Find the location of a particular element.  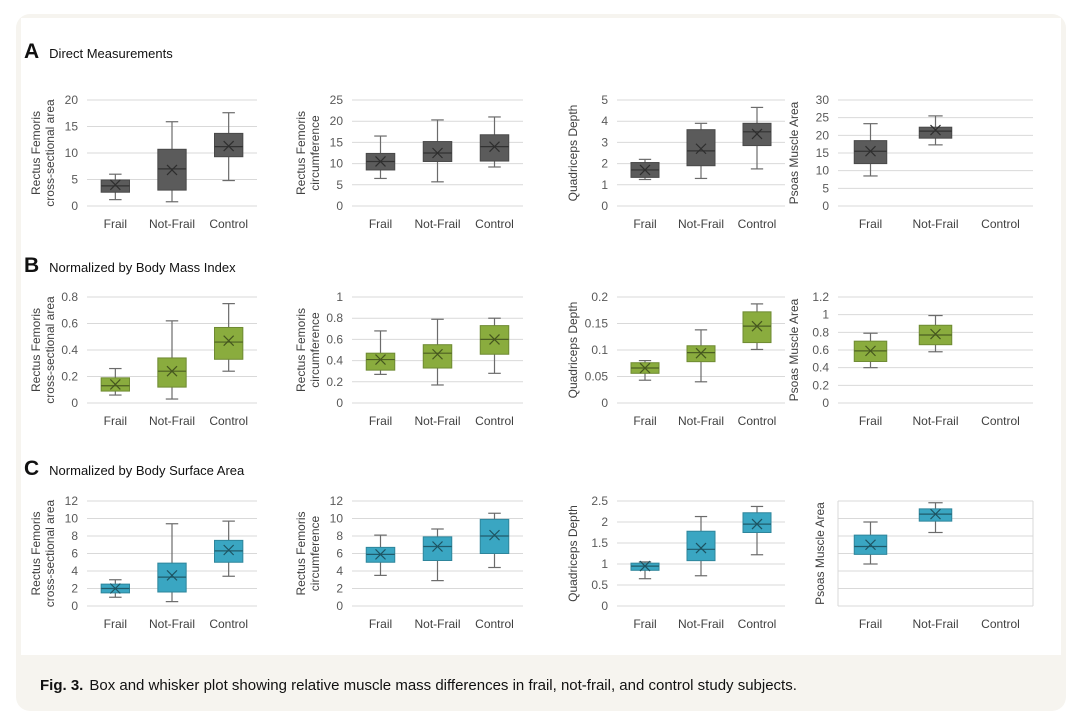

panel-b-chart-4-y-axis-label: Psoas Muscle Area is located at coordinates (794, 349).